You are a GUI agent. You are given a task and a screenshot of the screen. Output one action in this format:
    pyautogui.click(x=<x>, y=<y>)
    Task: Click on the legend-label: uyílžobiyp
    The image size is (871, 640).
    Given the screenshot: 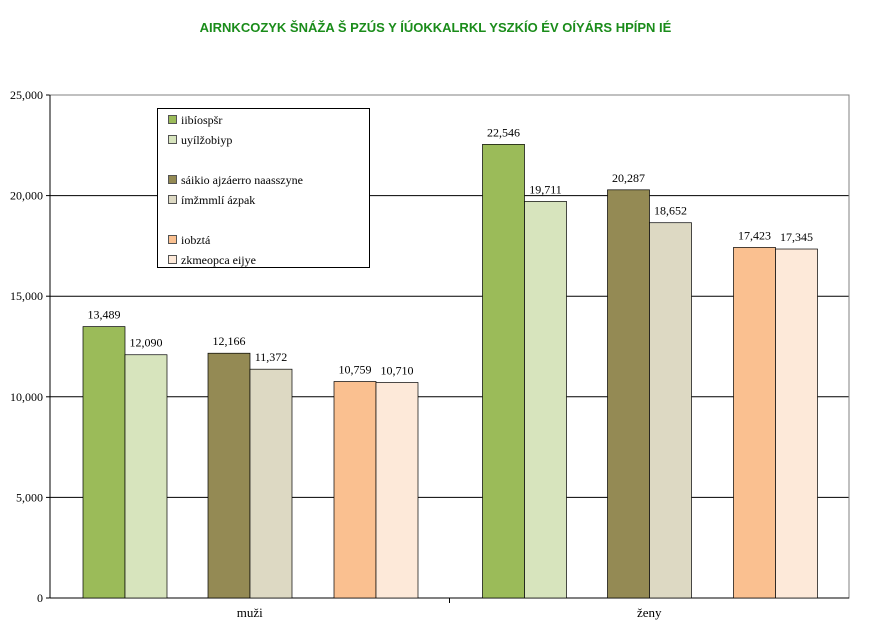 What is the action you would take?
    pyautogui.click(x=207, y=140)
    